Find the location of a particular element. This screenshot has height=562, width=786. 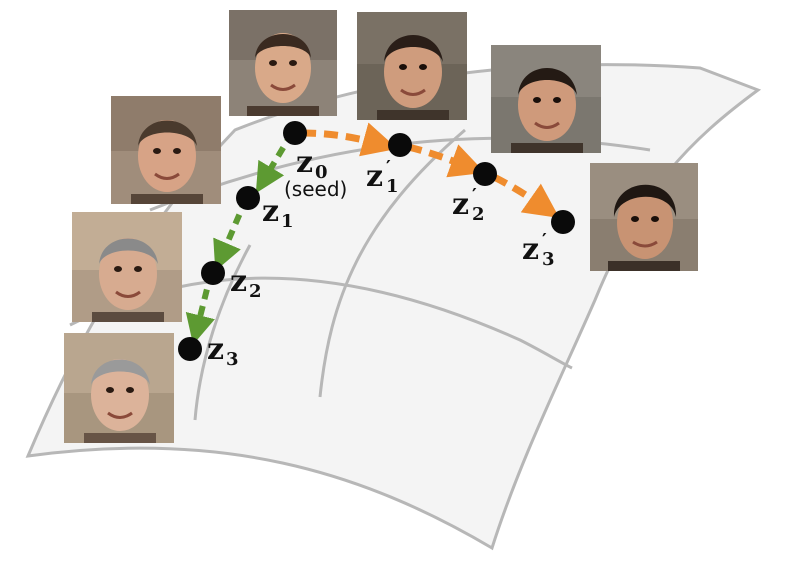

surface-grid-line is located at coordinates (392, 263).